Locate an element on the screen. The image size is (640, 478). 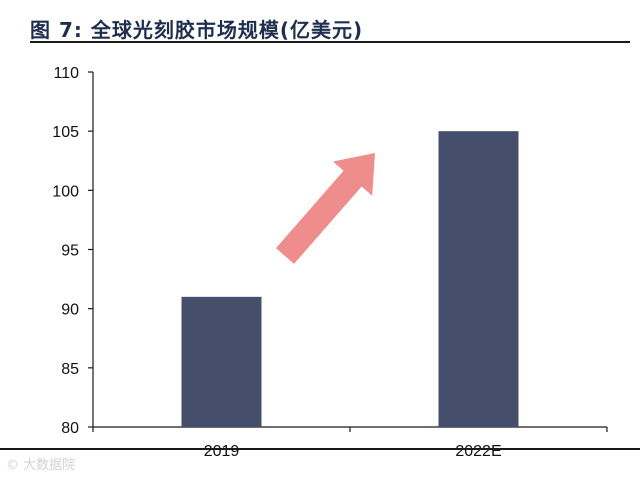
y-tick-label: 110 is located at coordinates (66, 73).